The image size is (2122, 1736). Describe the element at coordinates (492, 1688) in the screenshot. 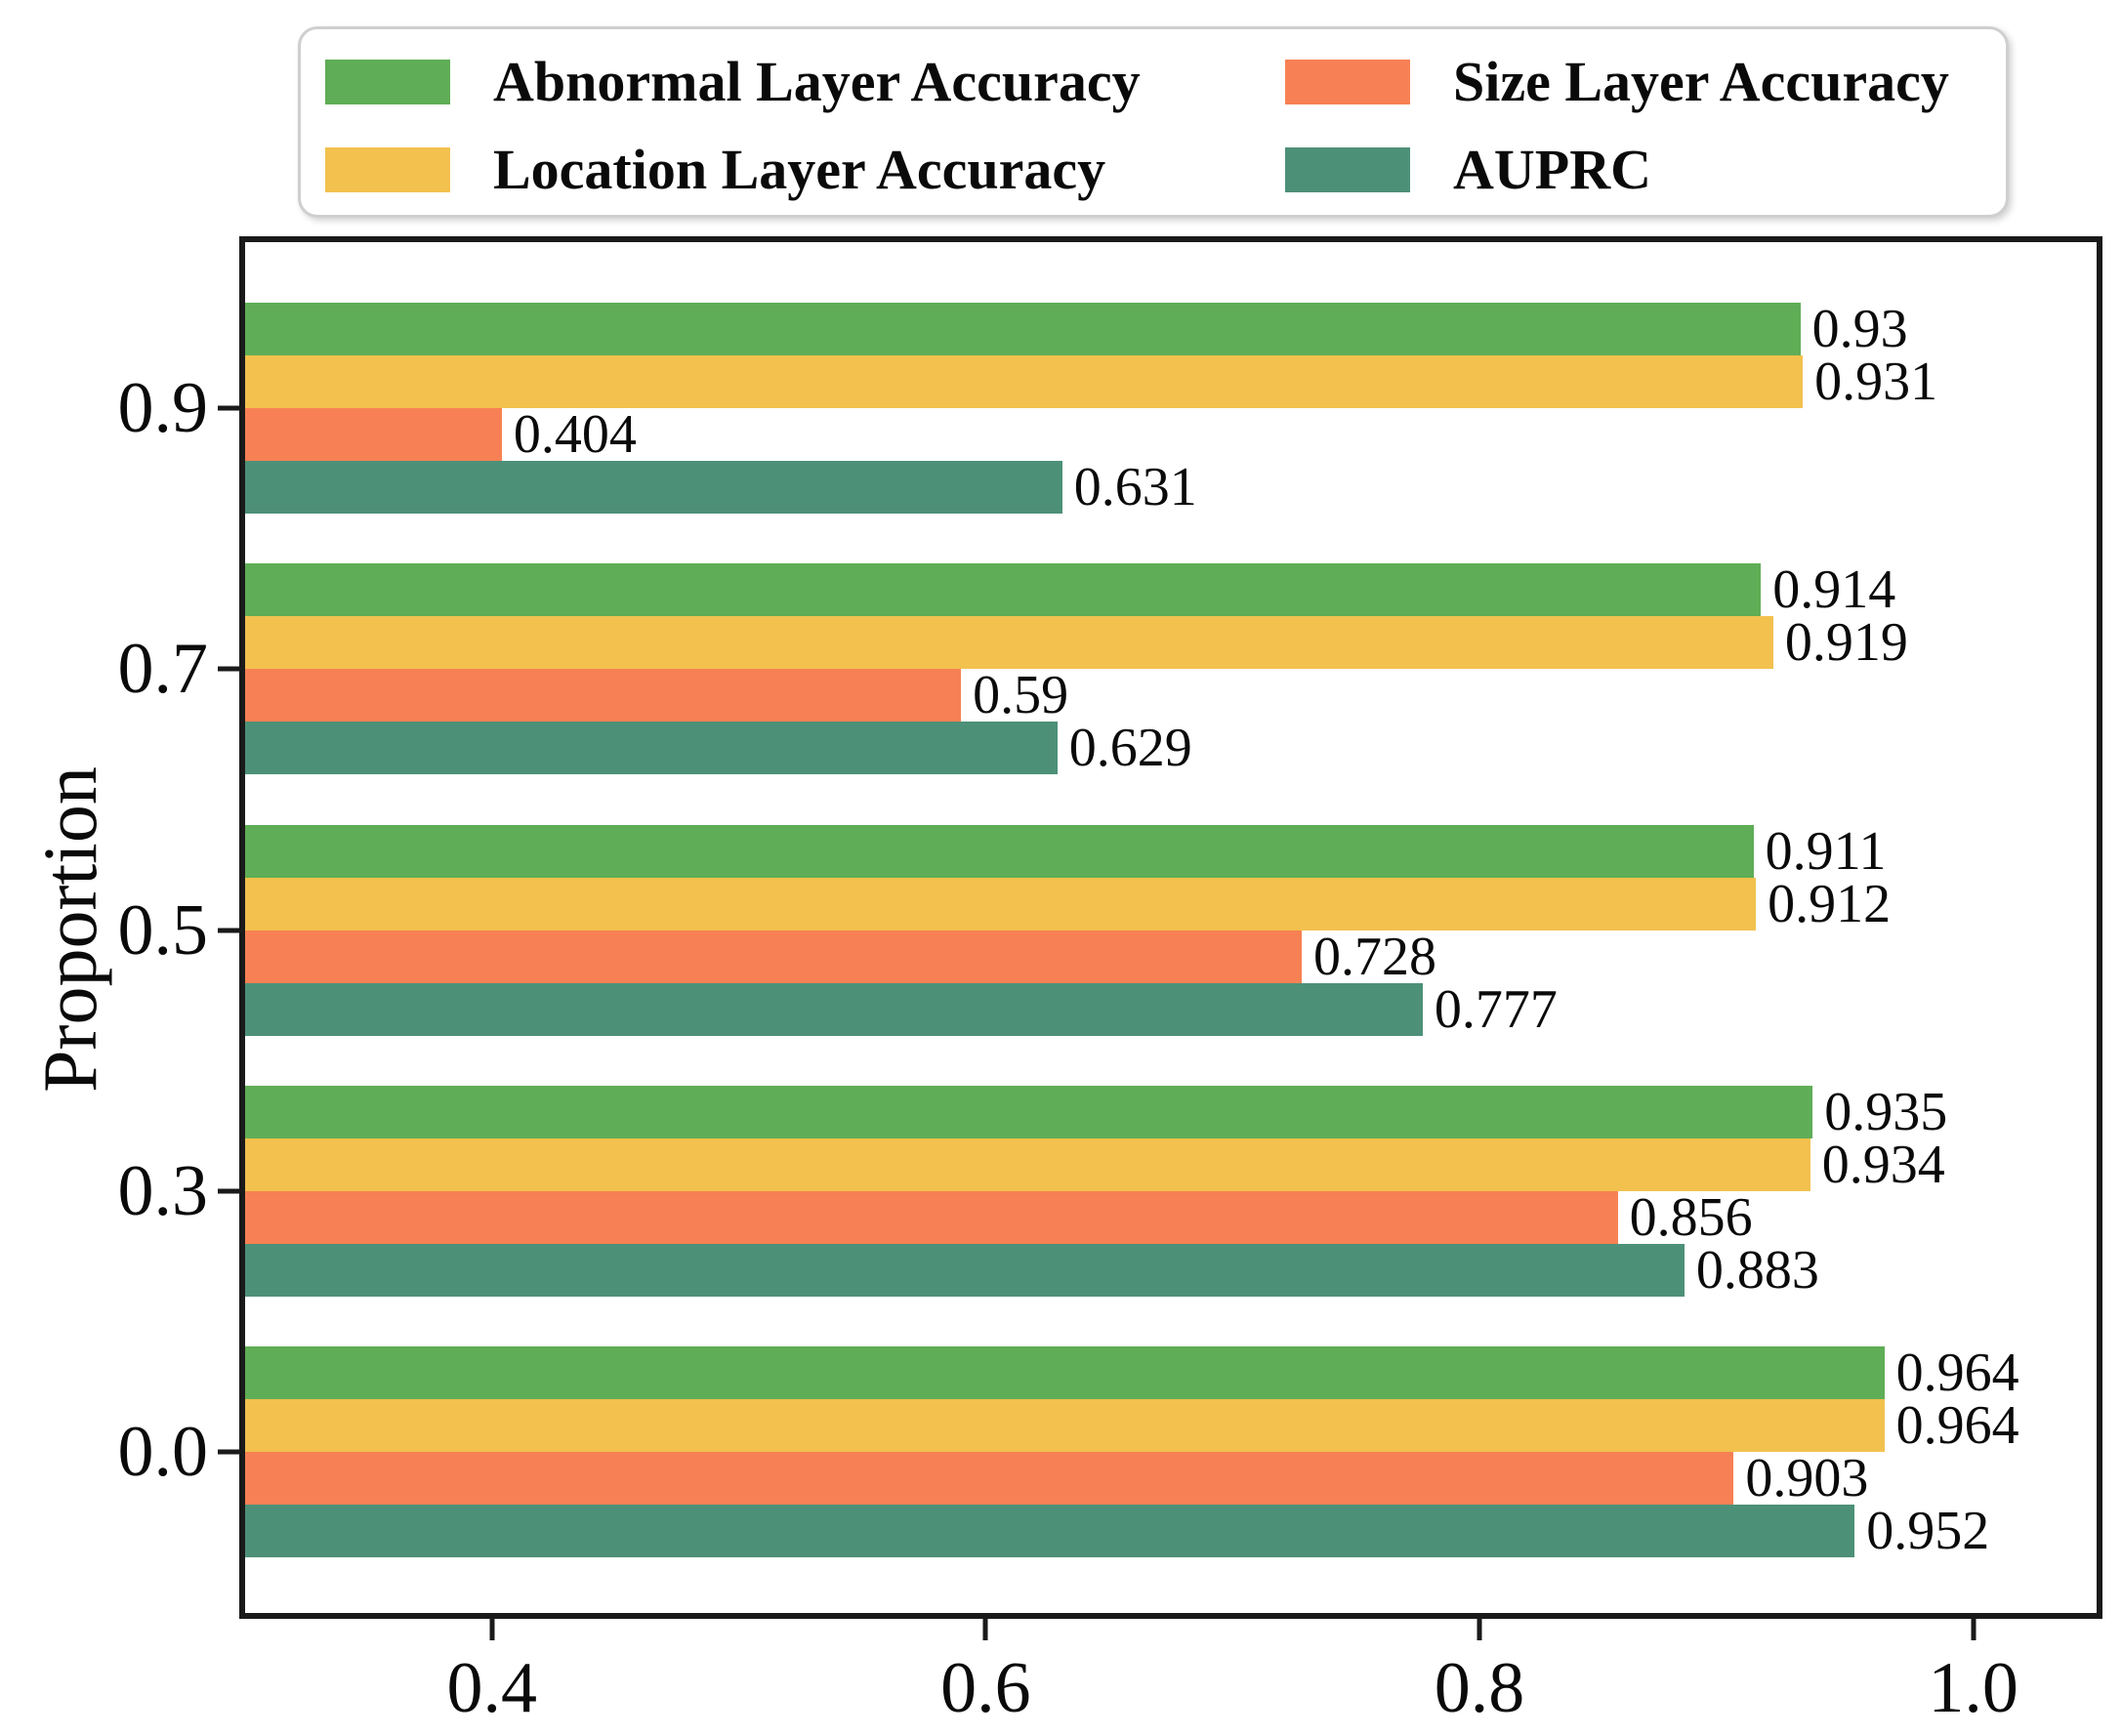

I see `x-tick-label-0.4: 0.4` at that location.